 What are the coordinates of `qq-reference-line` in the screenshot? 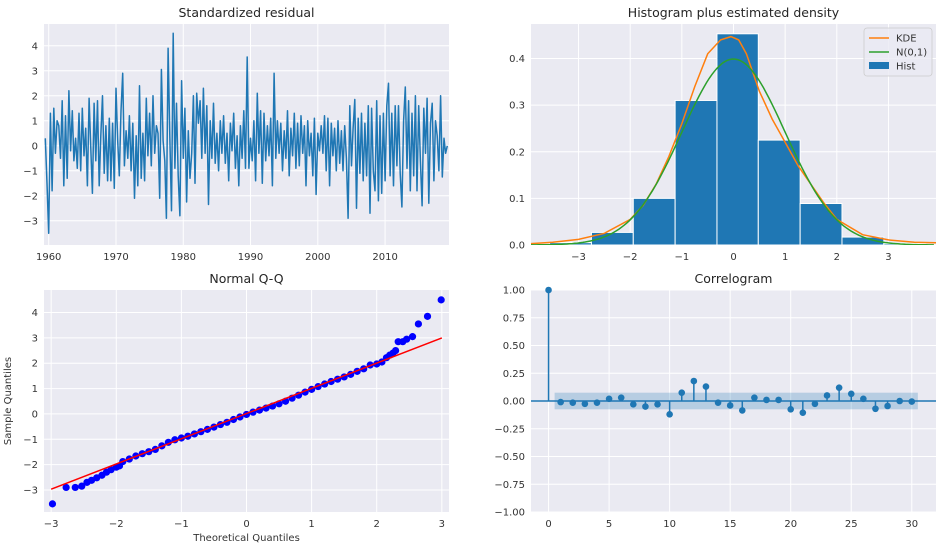 It's located at (246, 413).